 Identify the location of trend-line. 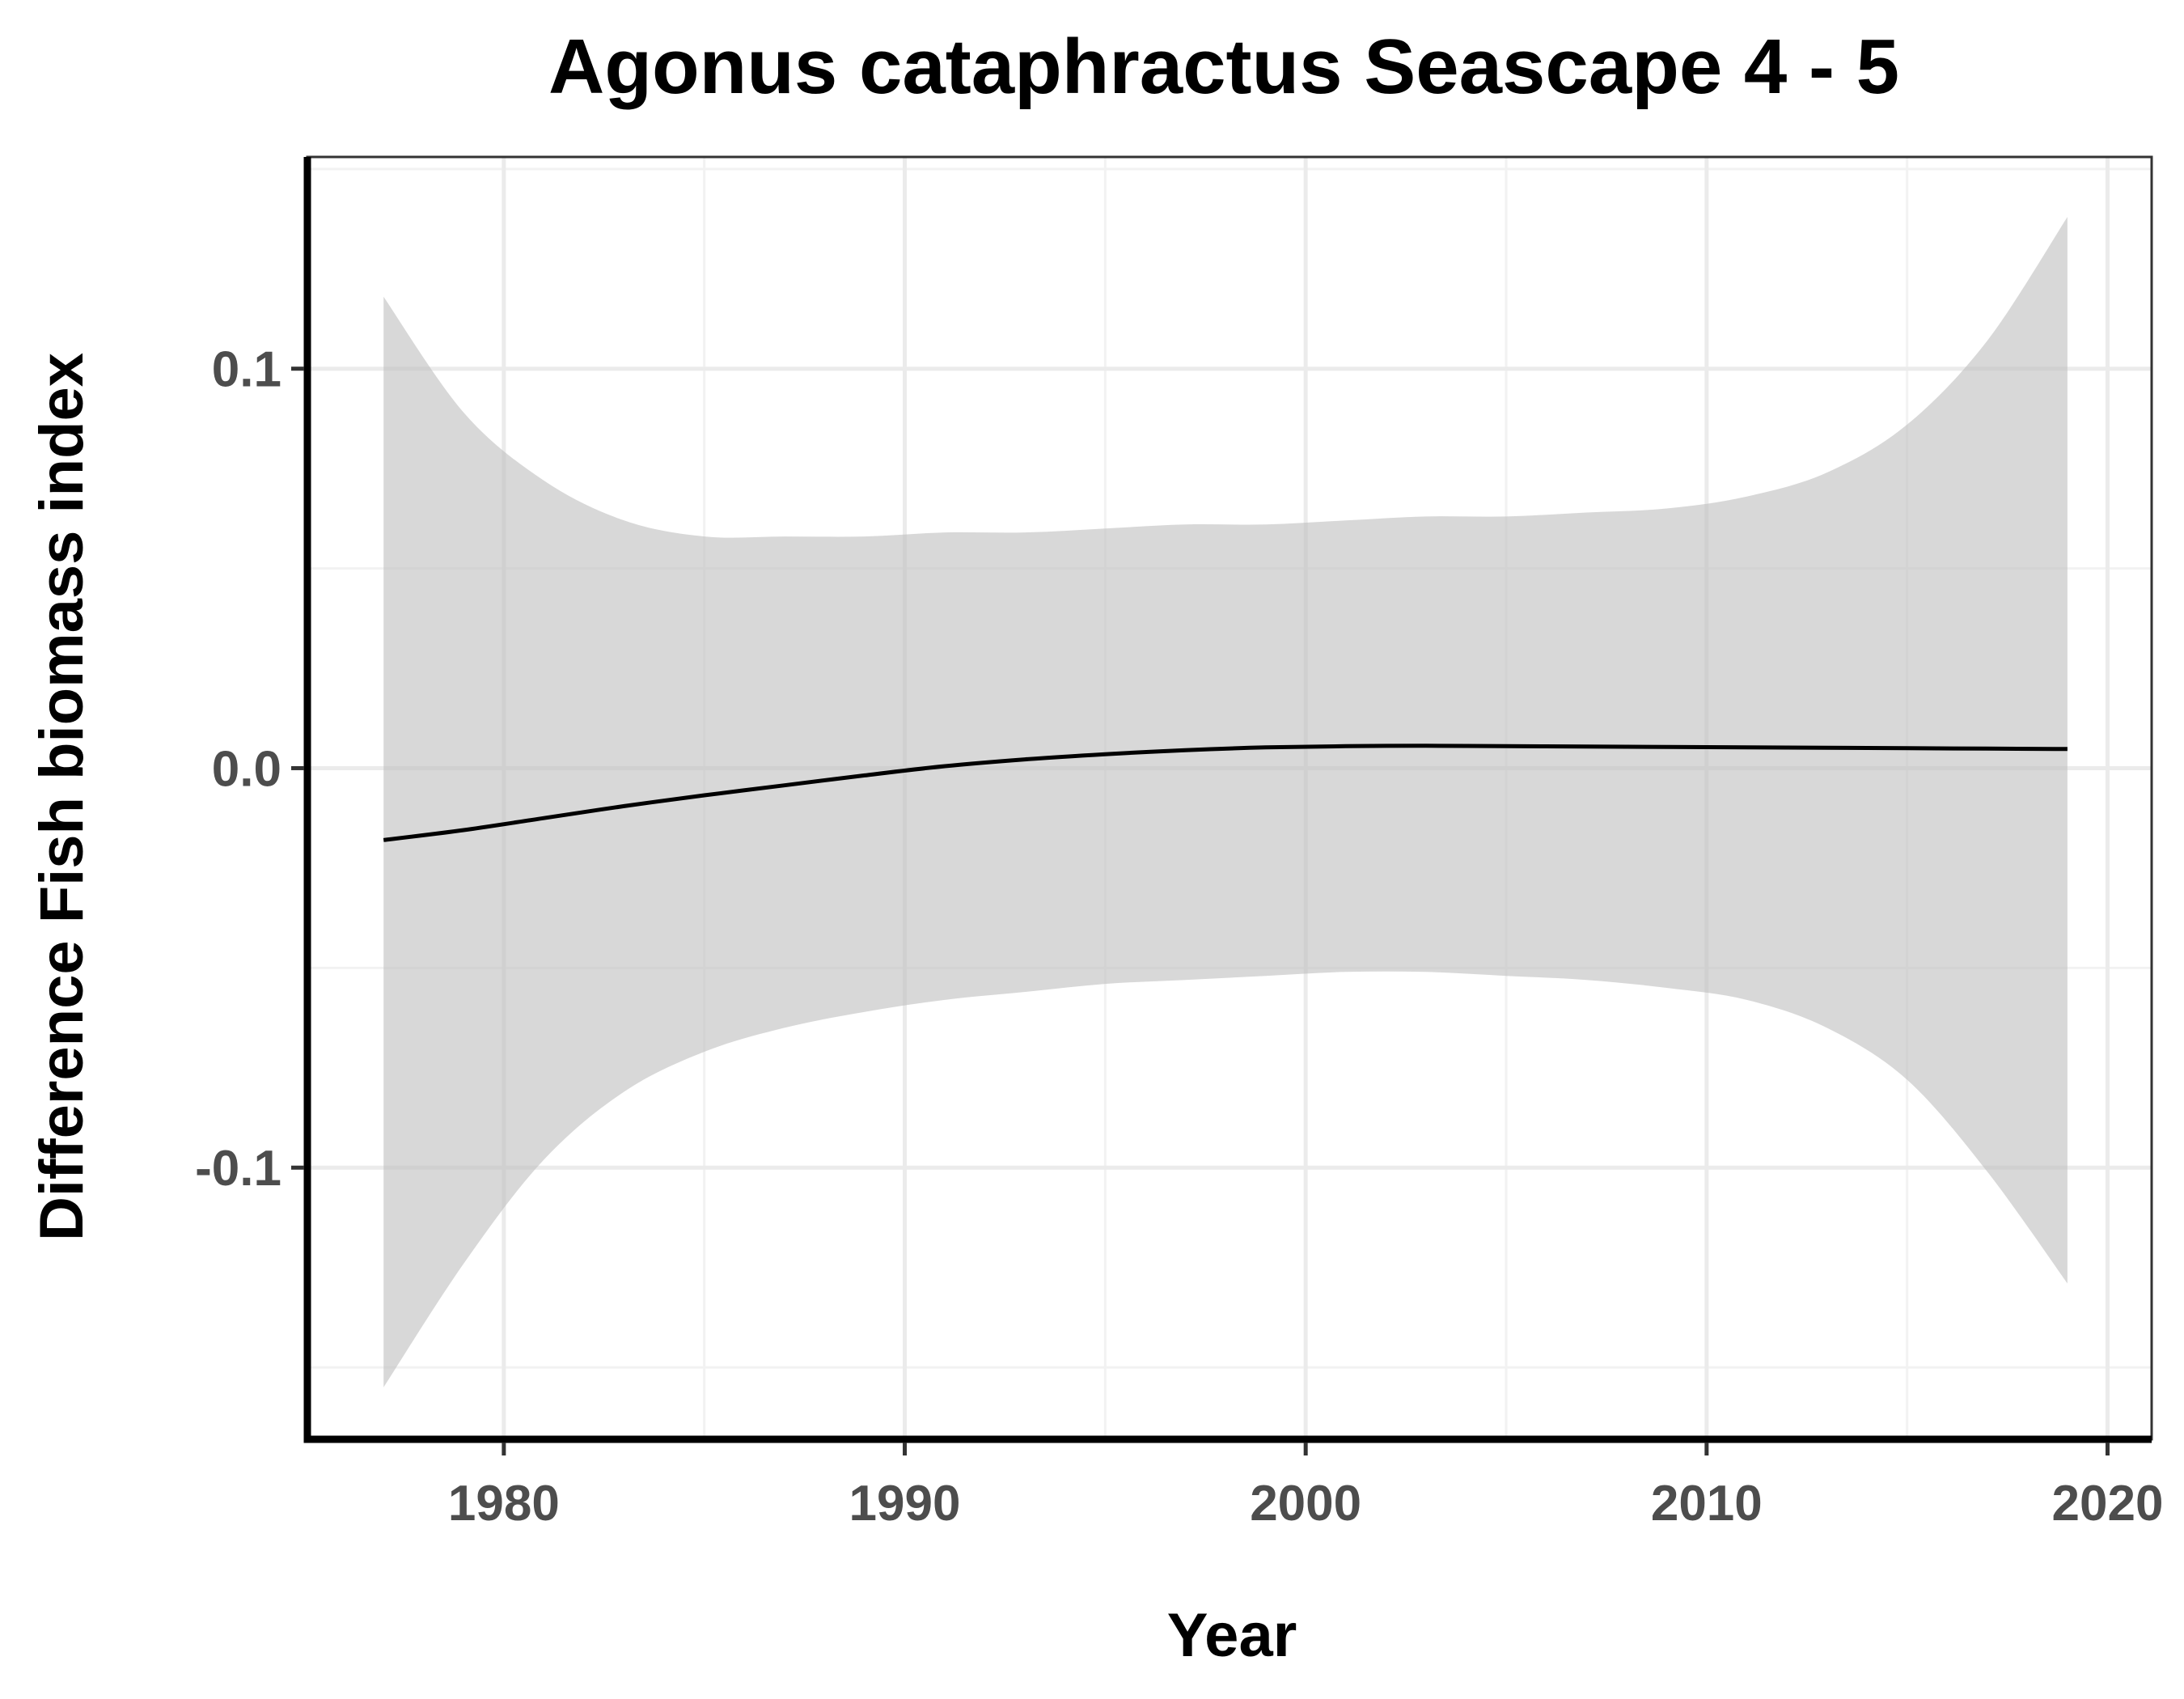
(1225, 793).